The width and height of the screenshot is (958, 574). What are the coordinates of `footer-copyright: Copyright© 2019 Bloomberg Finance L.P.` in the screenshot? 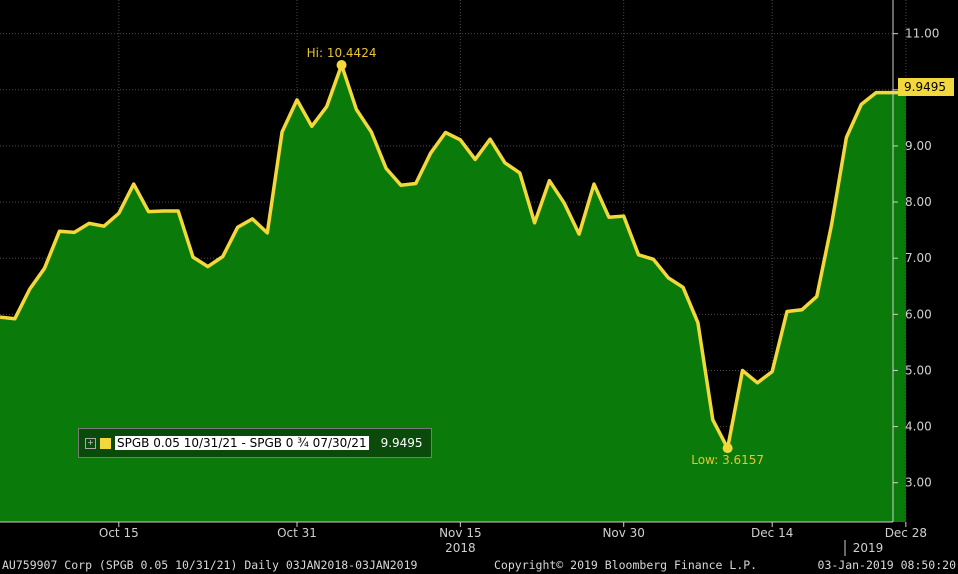 It's located at (626, 565).